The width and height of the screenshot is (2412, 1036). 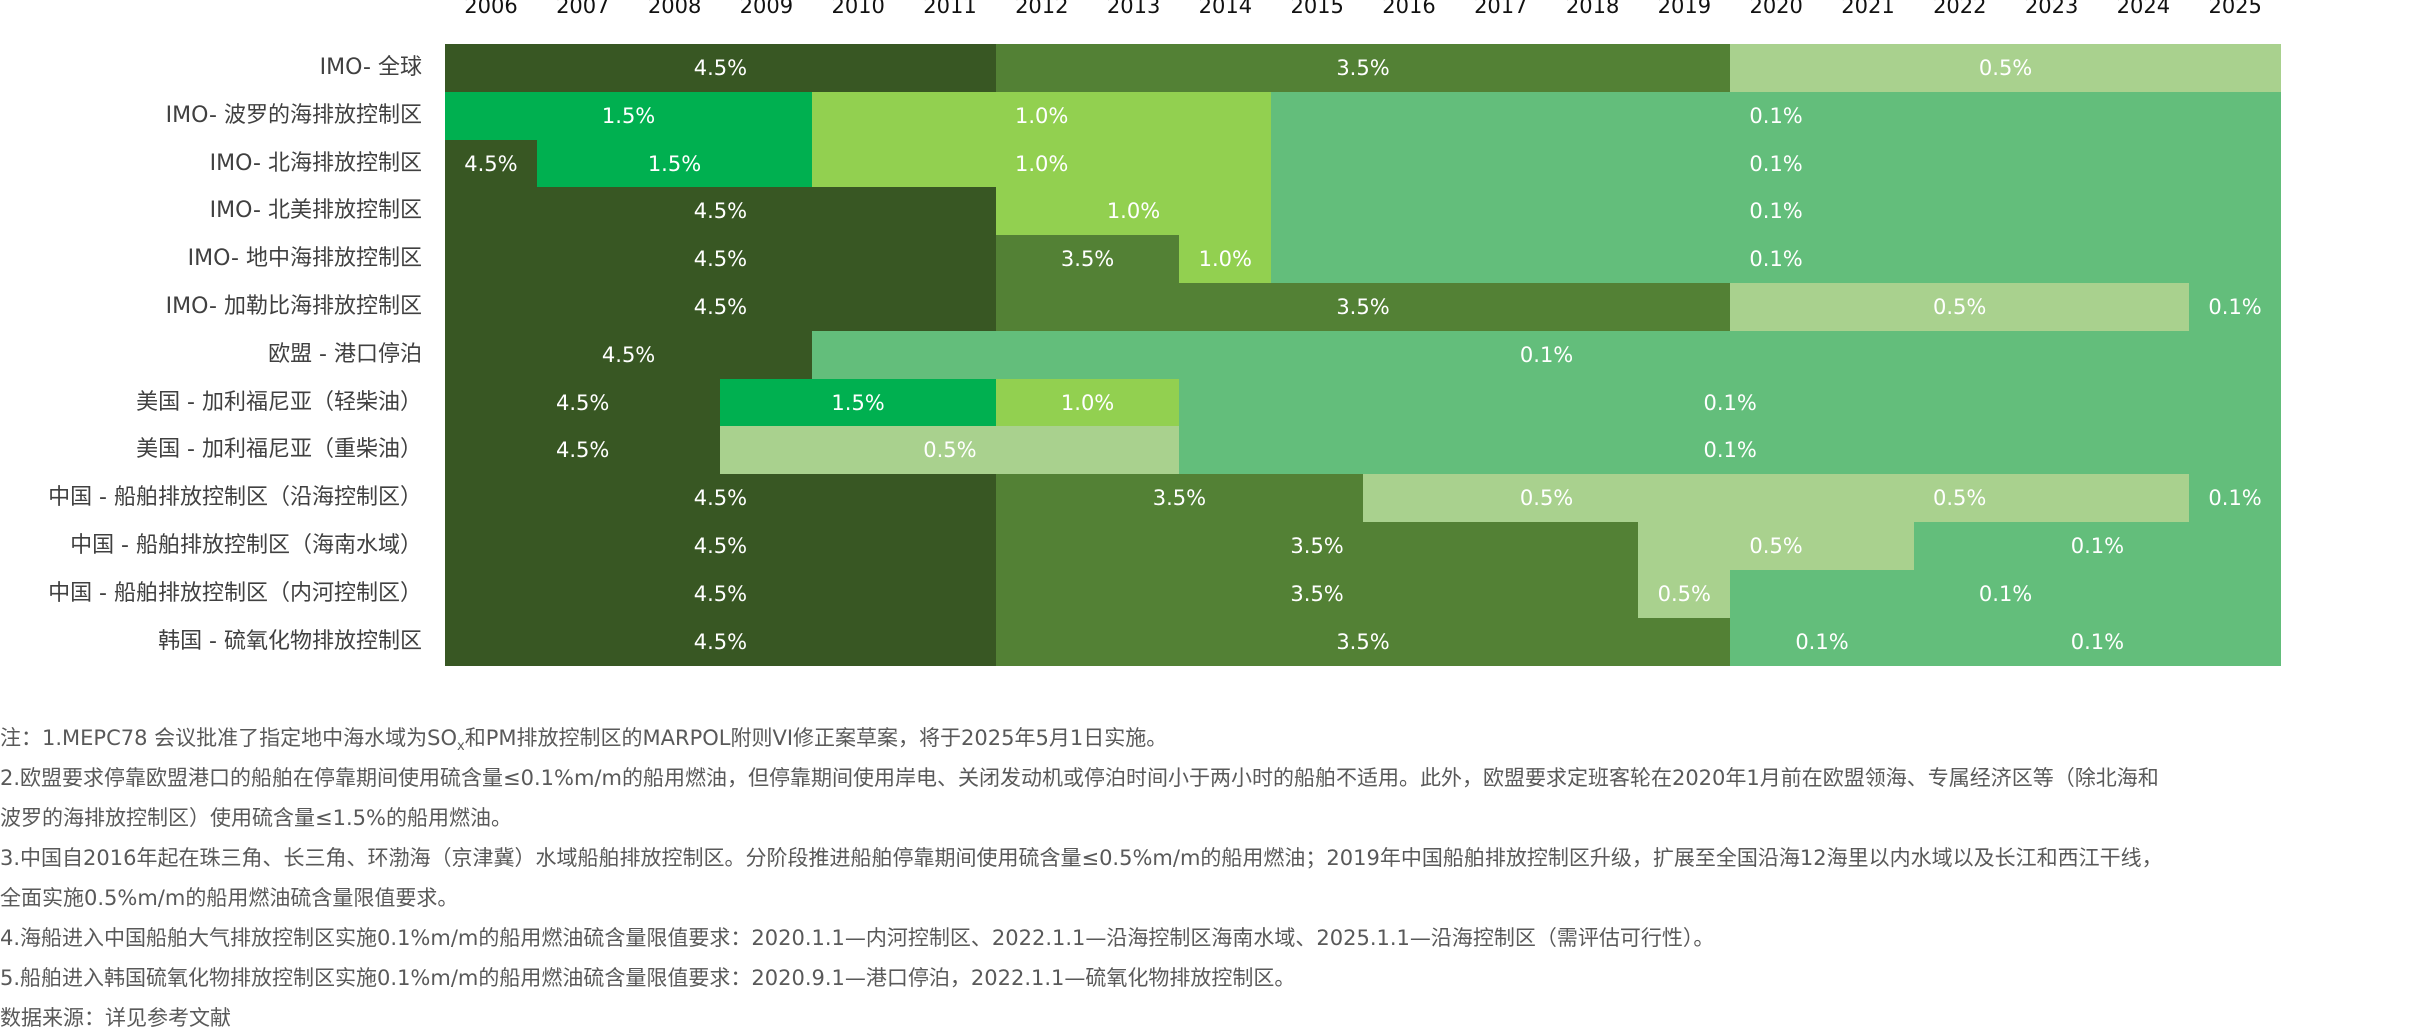 What do you see at coordinates (858, 9) in the screenshot?
I see `year-tick-label: 2010` at bounding box center [858, 9].